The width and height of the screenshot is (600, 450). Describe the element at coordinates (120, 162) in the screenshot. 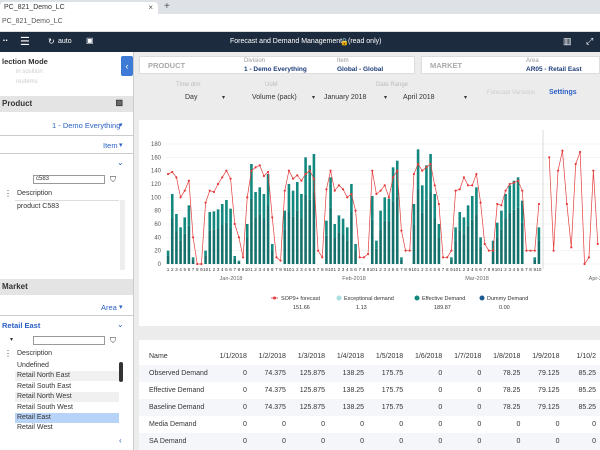

I see `chevron-down-icon: ⌄` at that location.